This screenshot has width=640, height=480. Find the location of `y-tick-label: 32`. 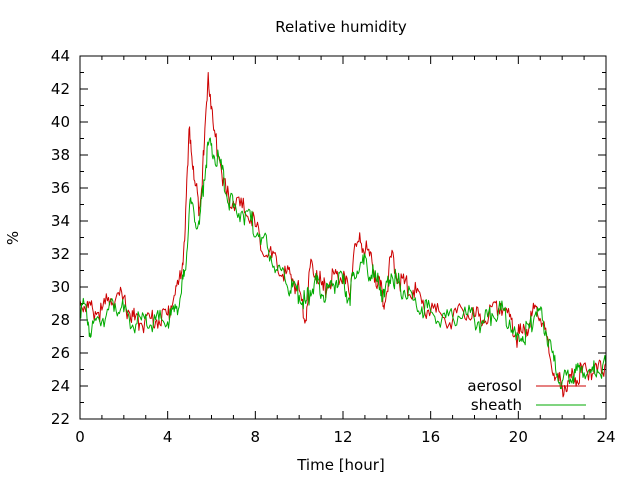

y-tick-label: 32 is located at coordinates (60, 254).